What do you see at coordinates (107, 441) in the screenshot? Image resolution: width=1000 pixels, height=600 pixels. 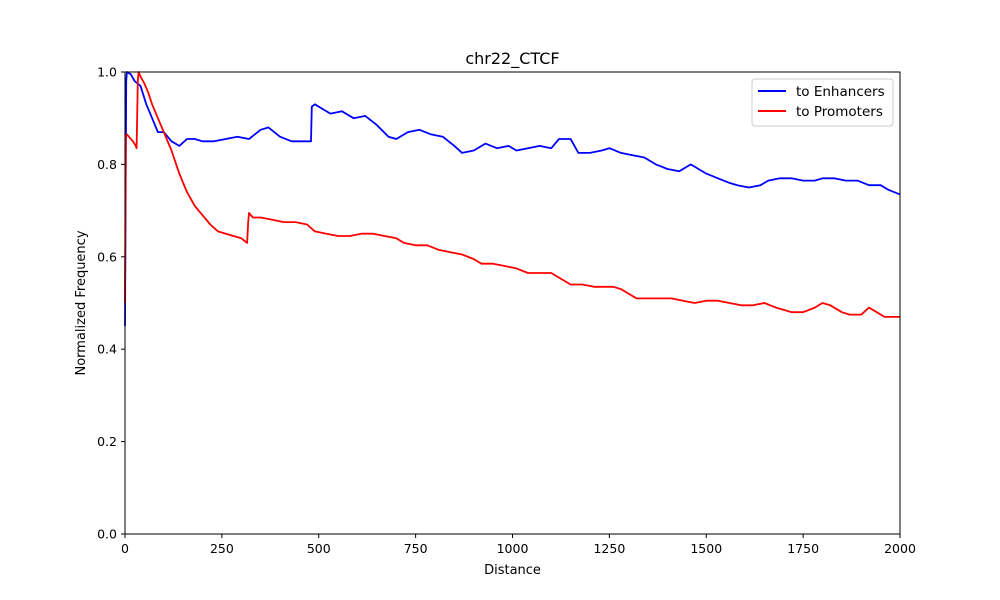 I see `y-tick-label: 0.2` at bounding box center [107, 441].